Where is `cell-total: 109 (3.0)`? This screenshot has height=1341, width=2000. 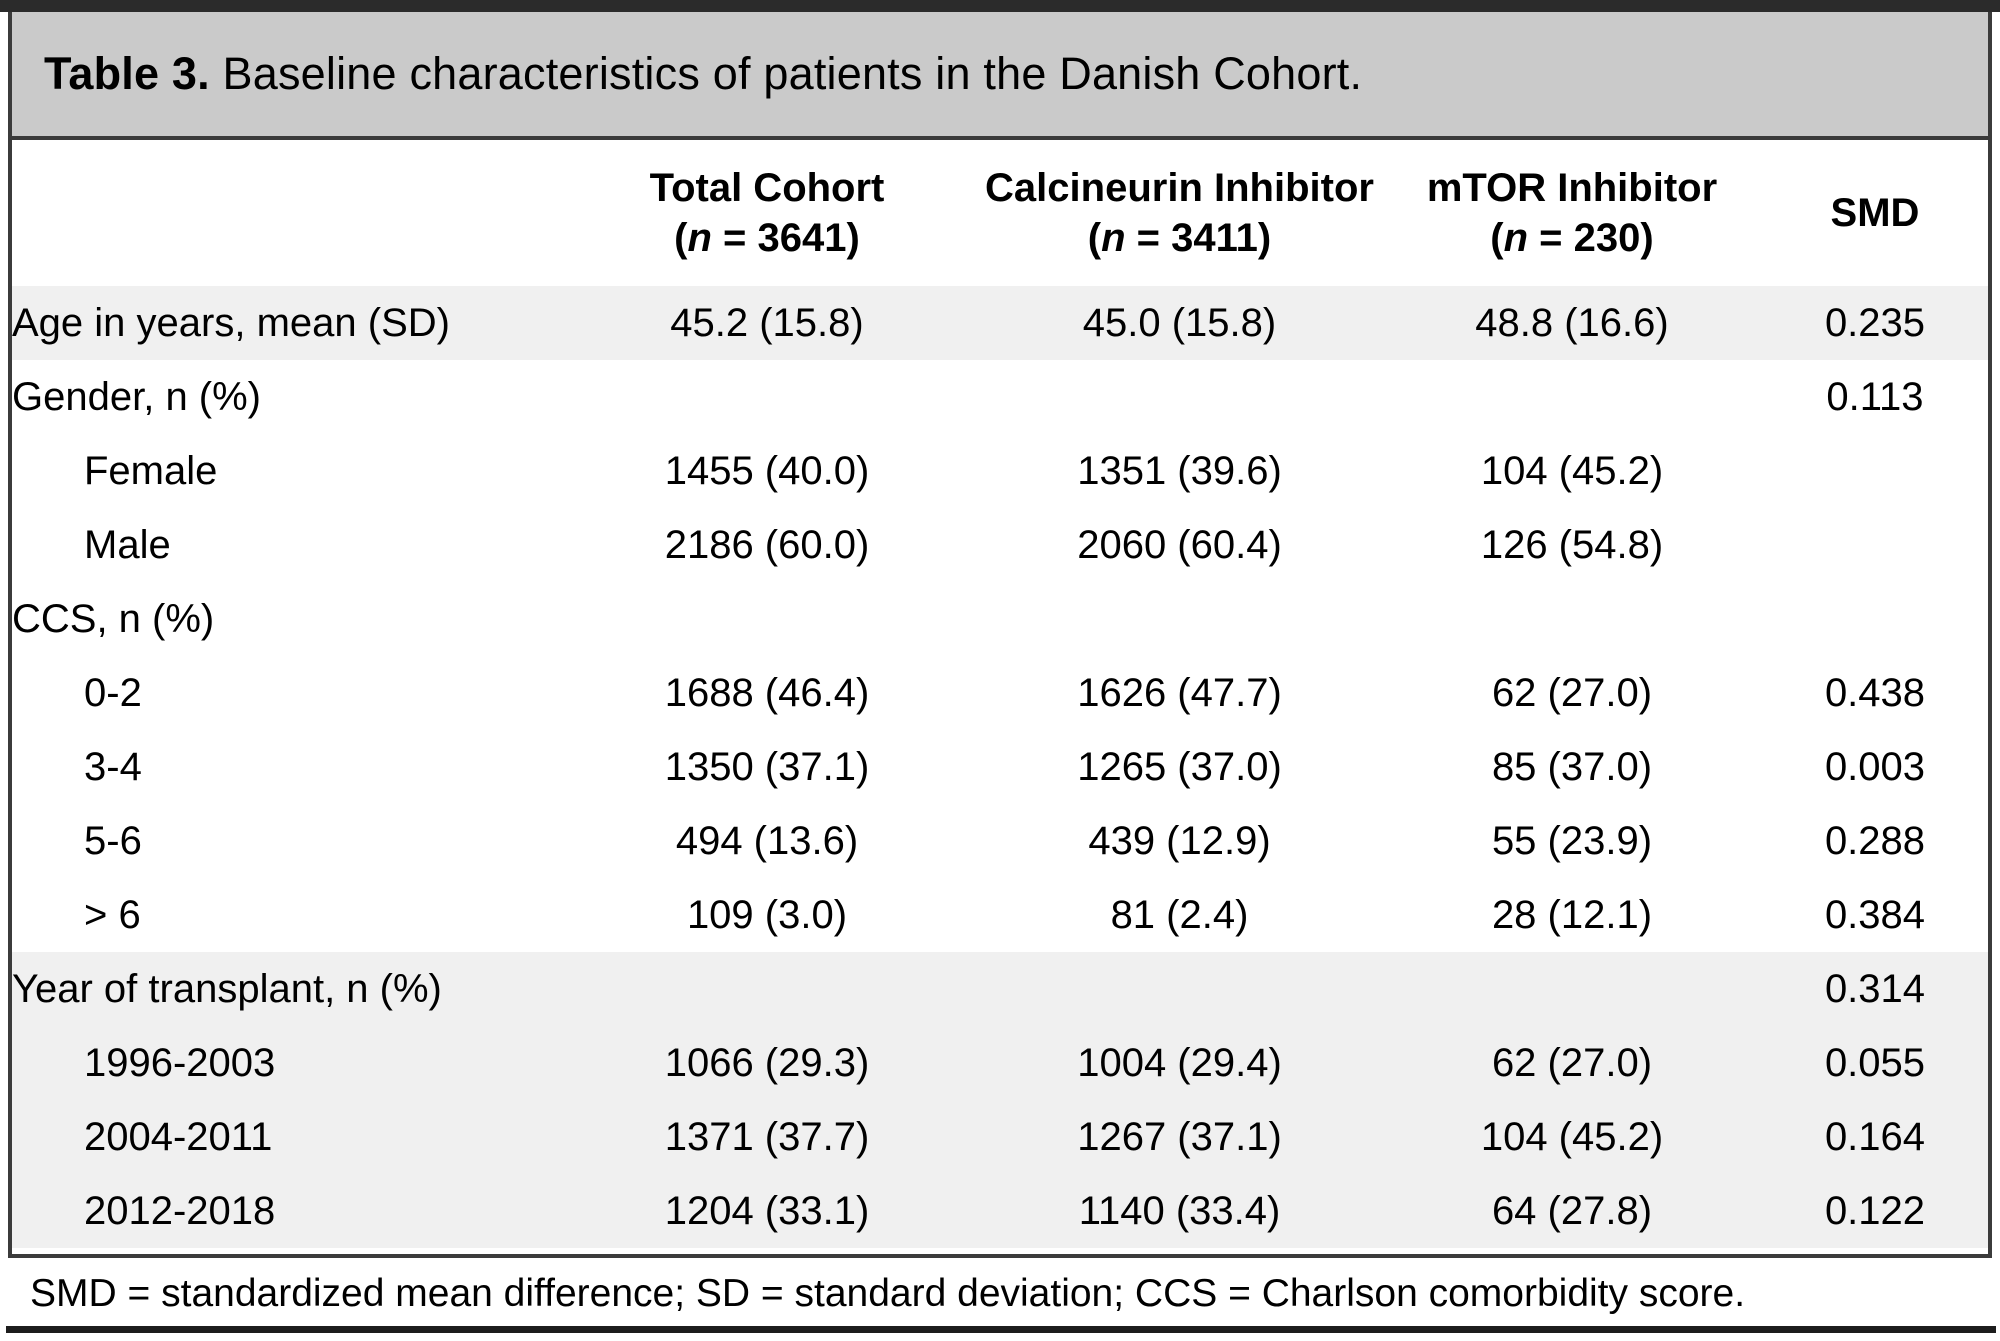 cell-total: 109 (3.0) is located at coordinates (767, 915).